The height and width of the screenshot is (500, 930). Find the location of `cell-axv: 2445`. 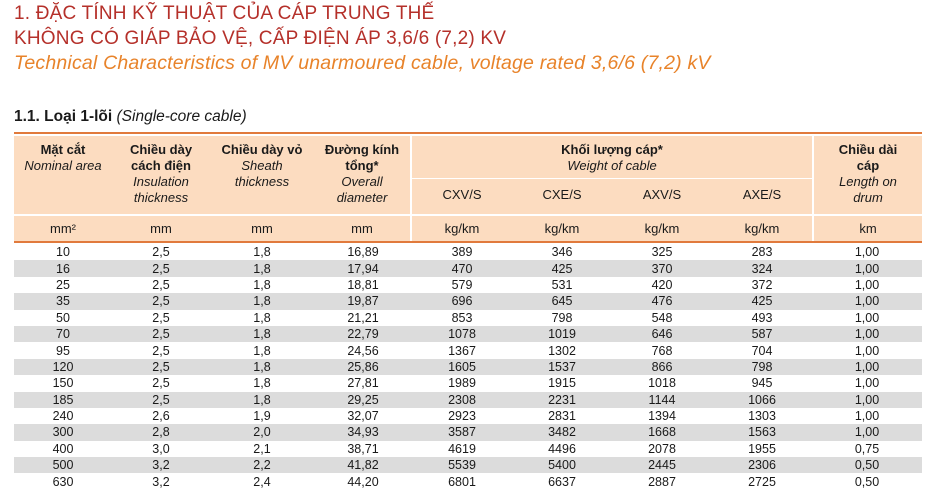

cell-axv: 2445 is located at coordinates (662, 465).